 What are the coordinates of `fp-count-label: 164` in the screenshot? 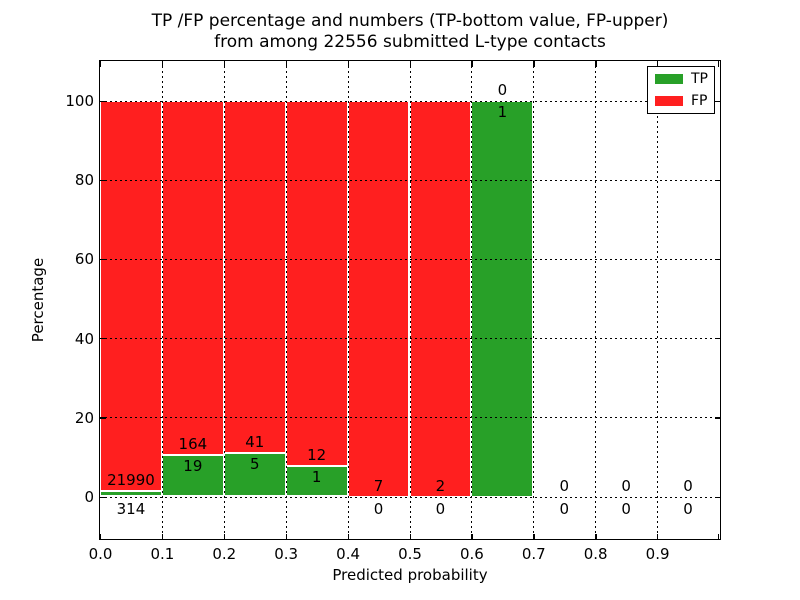 It's located at (193, 444).